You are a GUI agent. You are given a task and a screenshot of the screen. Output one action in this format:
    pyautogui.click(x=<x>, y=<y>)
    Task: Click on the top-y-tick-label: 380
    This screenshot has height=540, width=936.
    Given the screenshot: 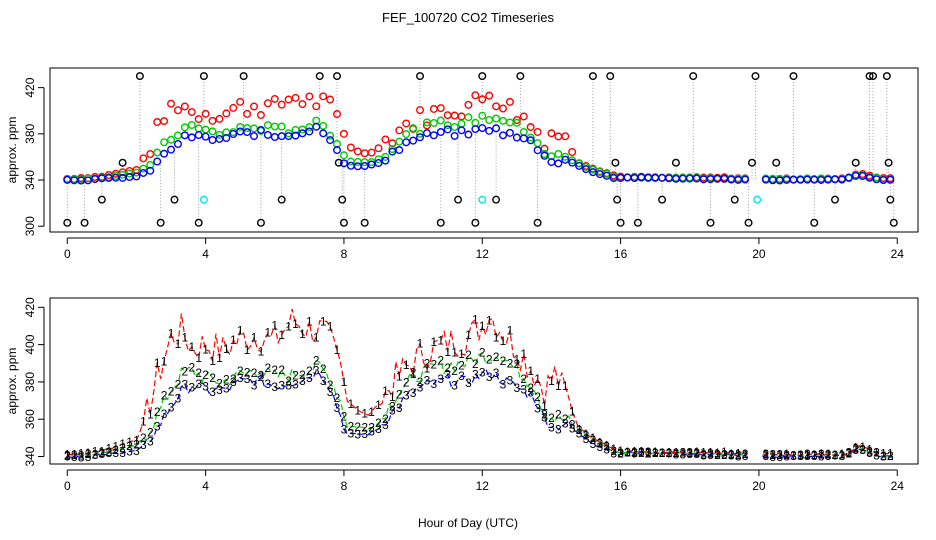 What is the action you would take?
    pyautogui.click(x=30, y=133)
    